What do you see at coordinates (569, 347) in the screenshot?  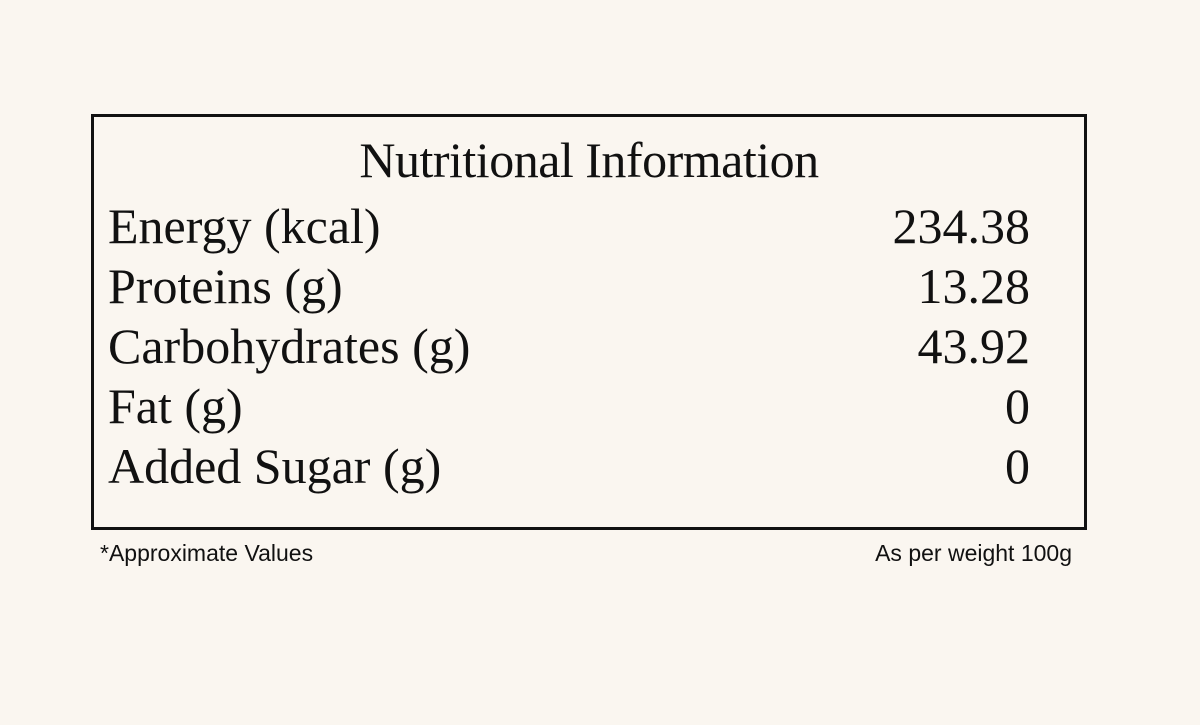 I see `table-row: Carbohydrates (g) 43.92` at bounding box center [569, 347].